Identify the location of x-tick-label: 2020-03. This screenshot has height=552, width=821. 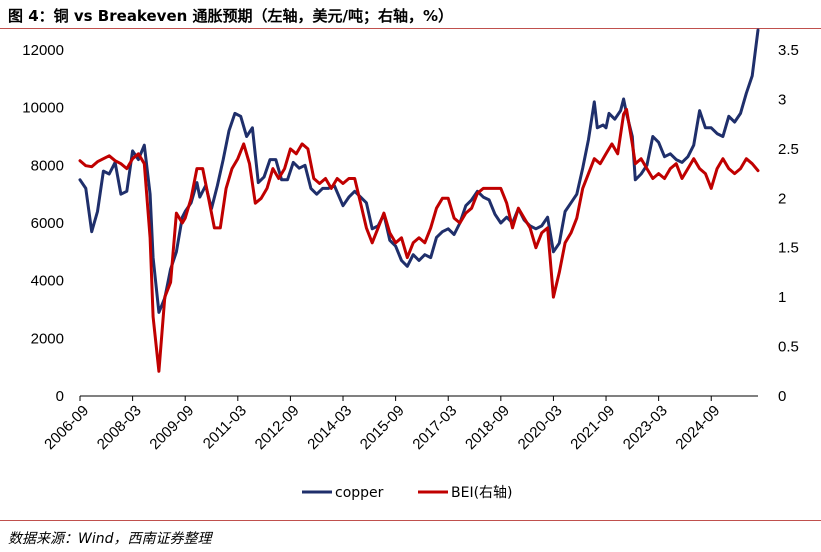
(540, 427).